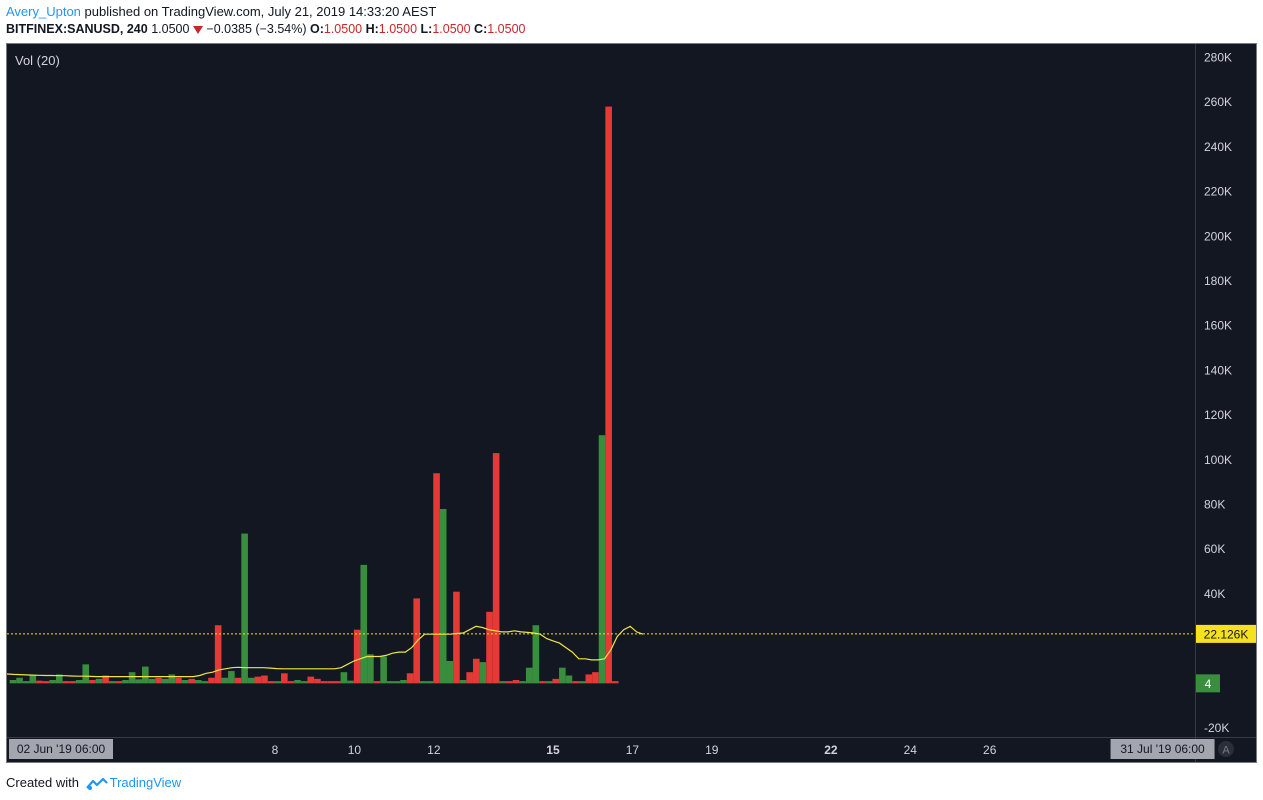 The height and width of the screenshot is (800, 1263). I want to click on time-axis-area, so click(601, 750).